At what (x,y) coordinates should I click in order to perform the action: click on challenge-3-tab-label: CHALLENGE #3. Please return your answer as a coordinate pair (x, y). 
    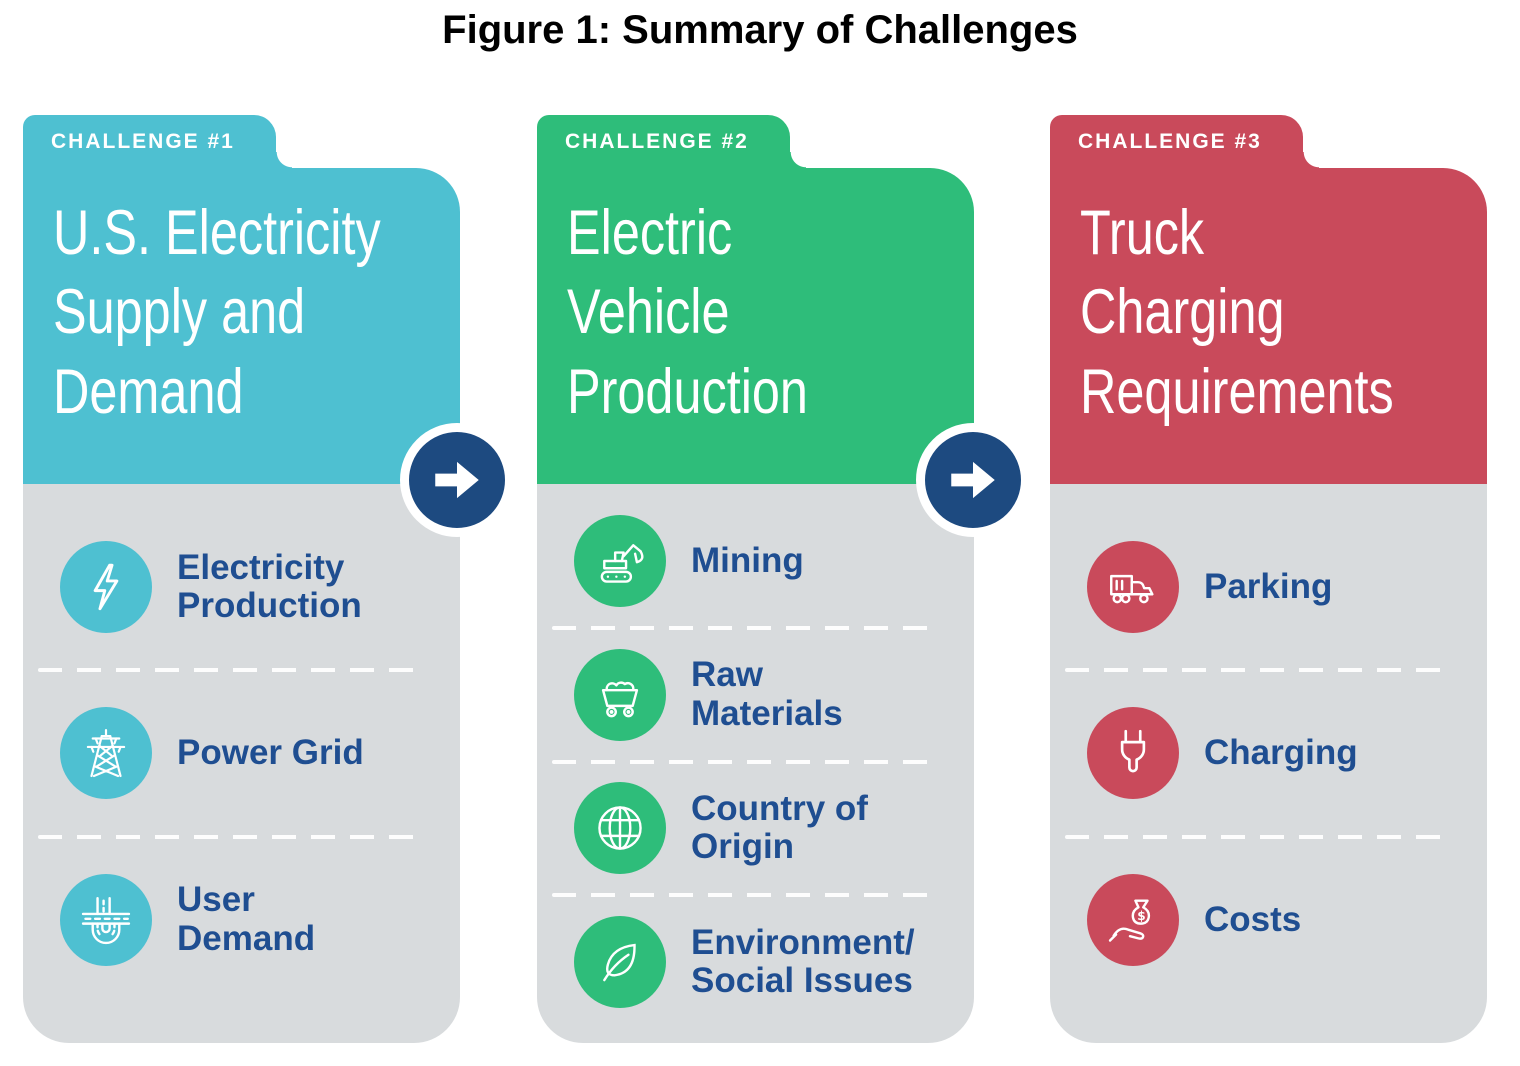
    Looking at the image, I should click on (1170, 141).